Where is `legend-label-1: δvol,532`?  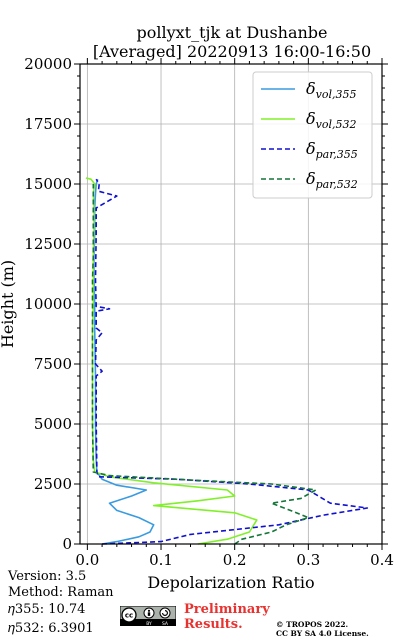
legend-label-1: δvol,532 is located at coordinates (331, 120).